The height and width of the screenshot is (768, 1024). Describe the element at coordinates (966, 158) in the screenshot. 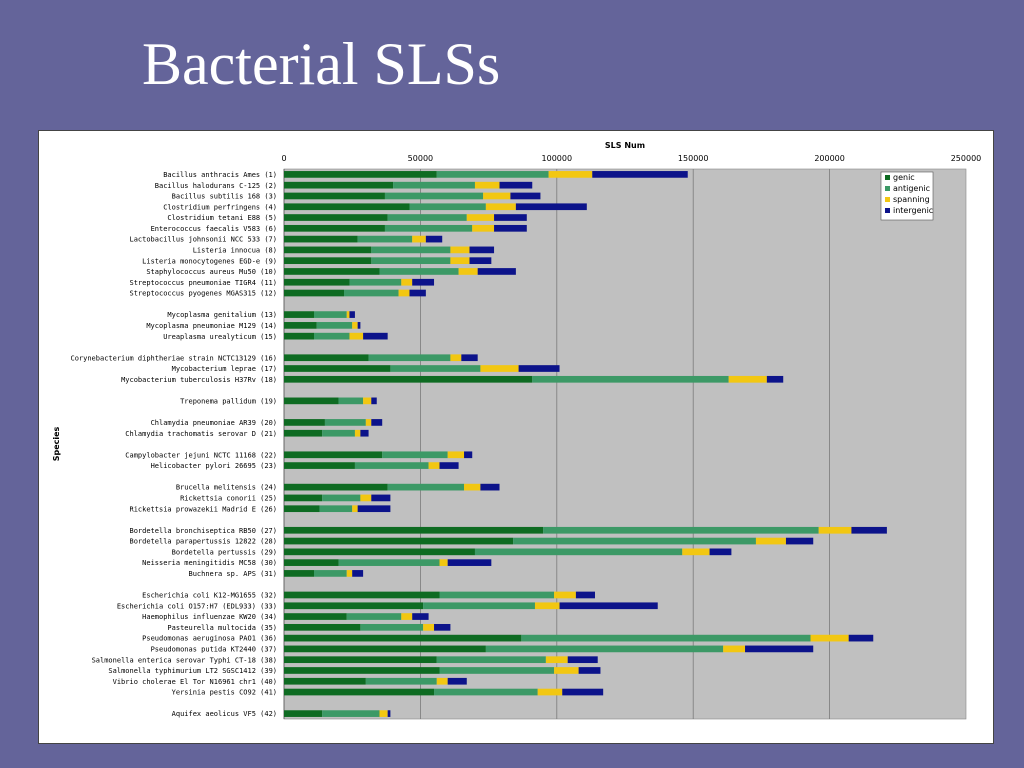

I see `x-tick-label: 250000` at that location.